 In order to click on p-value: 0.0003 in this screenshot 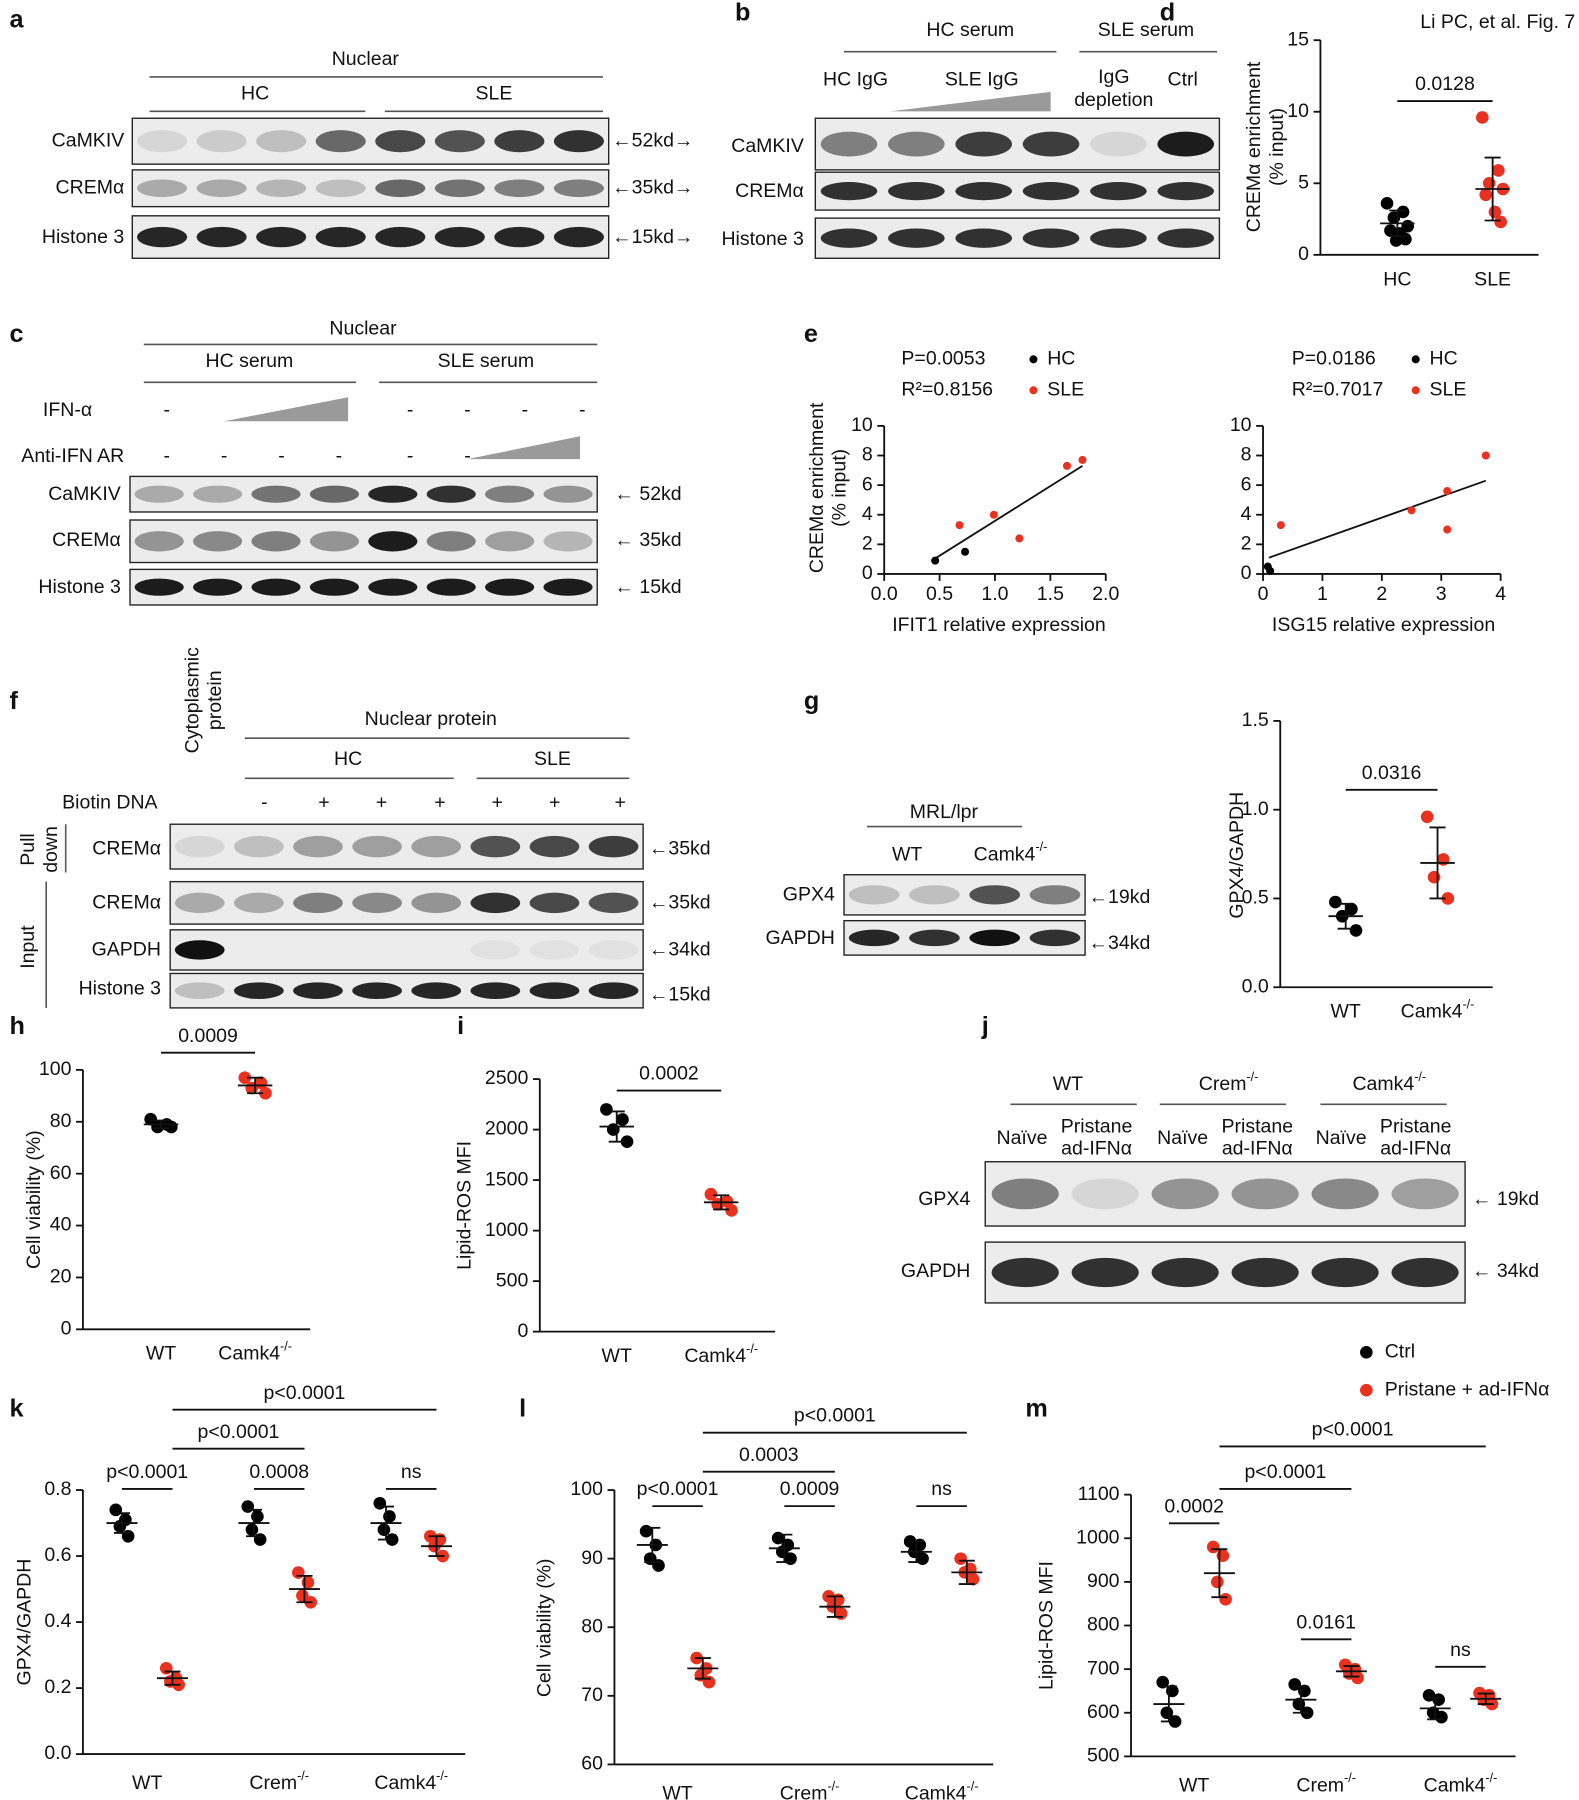, I will do `click(769, 1455)`.